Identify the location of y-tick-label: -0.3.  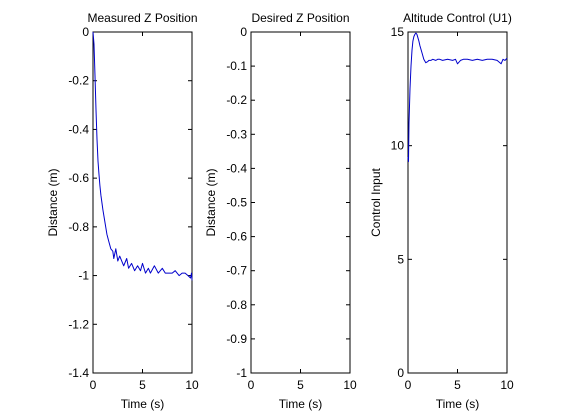
(236, 134).